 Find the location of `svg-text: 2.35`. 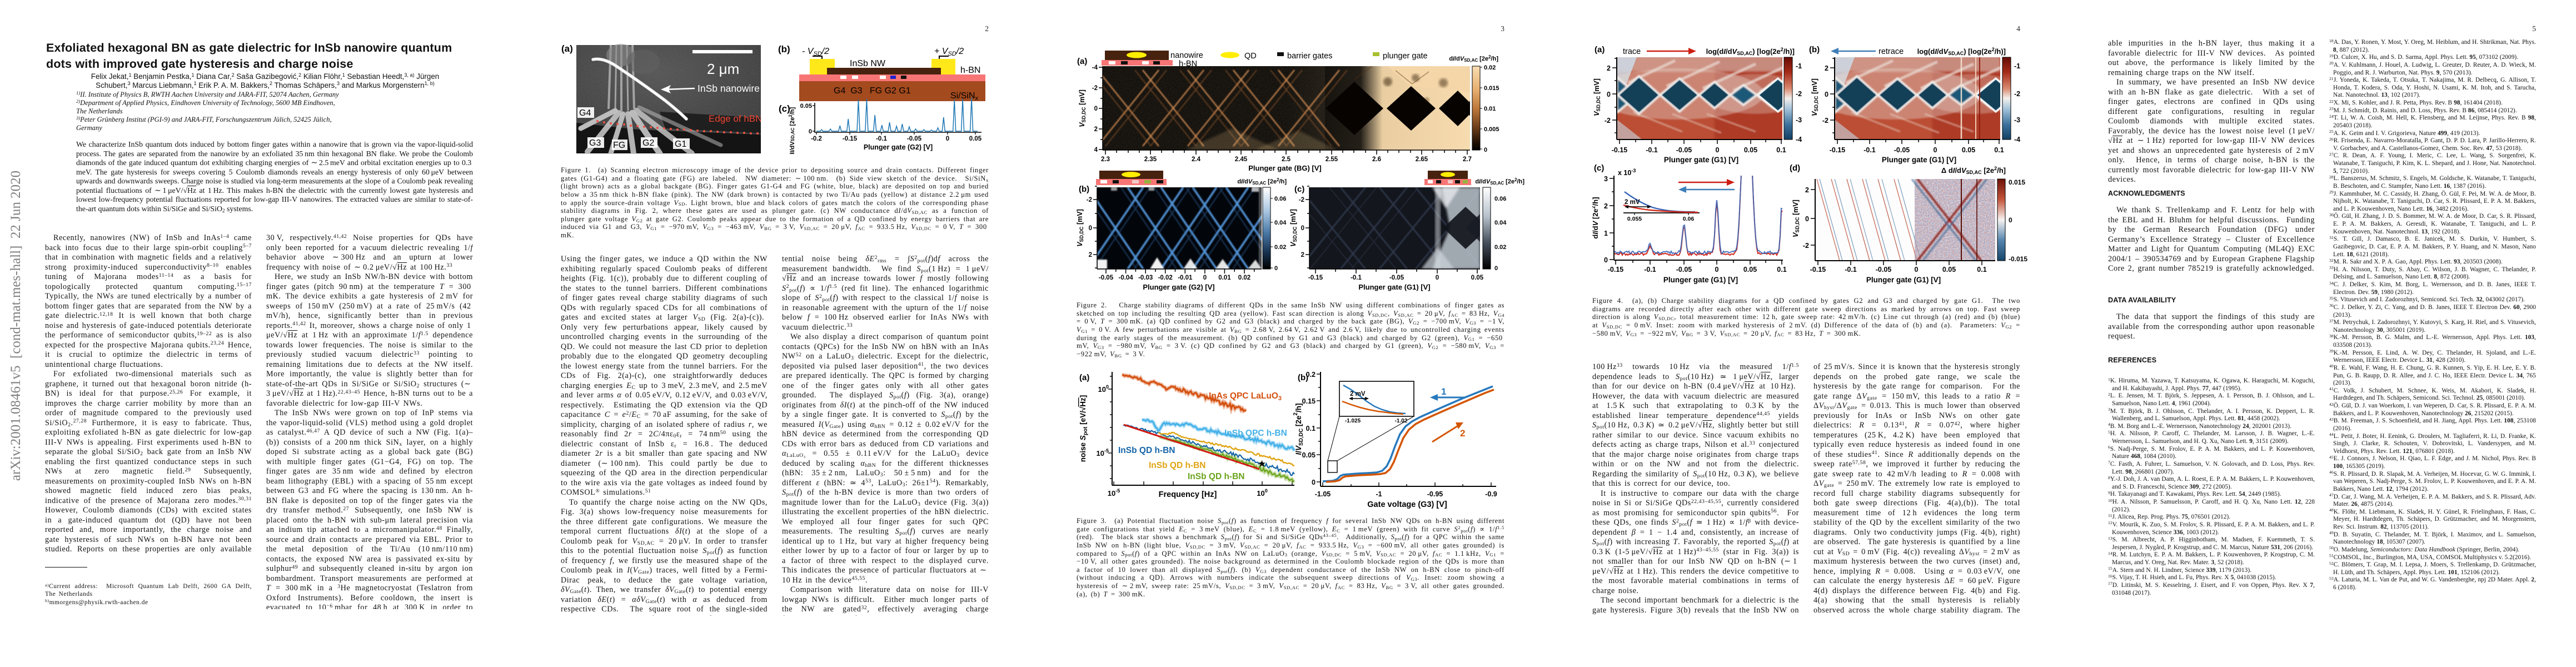

svg-text: 2.35 is located at coordinates (1150, 159).